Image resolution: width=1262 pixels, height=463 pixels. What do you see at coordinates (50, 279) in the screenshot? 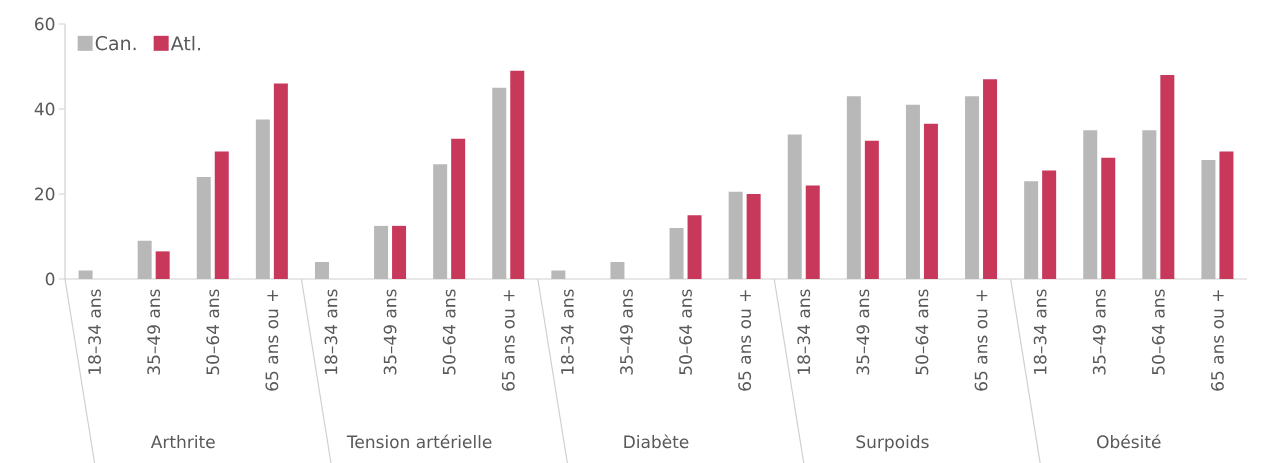
I see `y-tick-label: 0` at bounding box center [50, 279].